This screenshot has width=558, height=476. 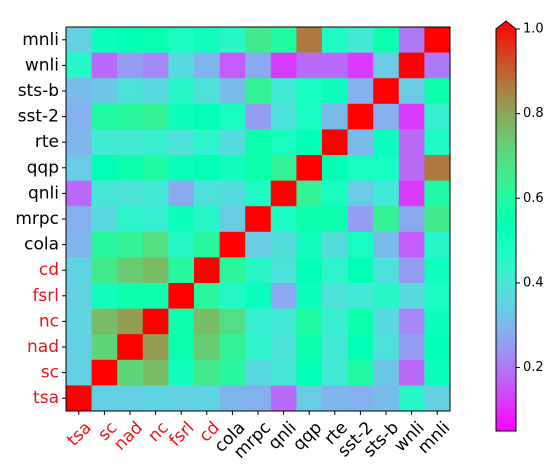 I want to click on heatmap-cell-fsrl-rte, so click(x=335, y=296).